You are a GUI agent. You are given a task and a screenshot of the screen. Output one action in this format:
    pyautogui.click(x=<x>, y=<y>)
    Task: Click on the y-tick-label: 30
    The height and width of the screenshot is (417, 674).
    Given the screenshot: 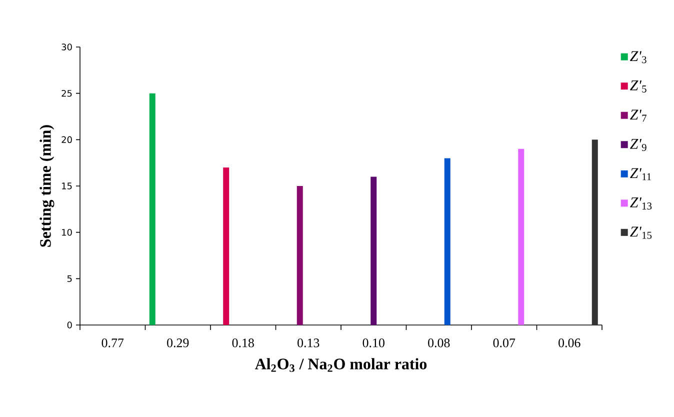 What is the action you would take?
    pyautogui.click(x=67, y=47)
    